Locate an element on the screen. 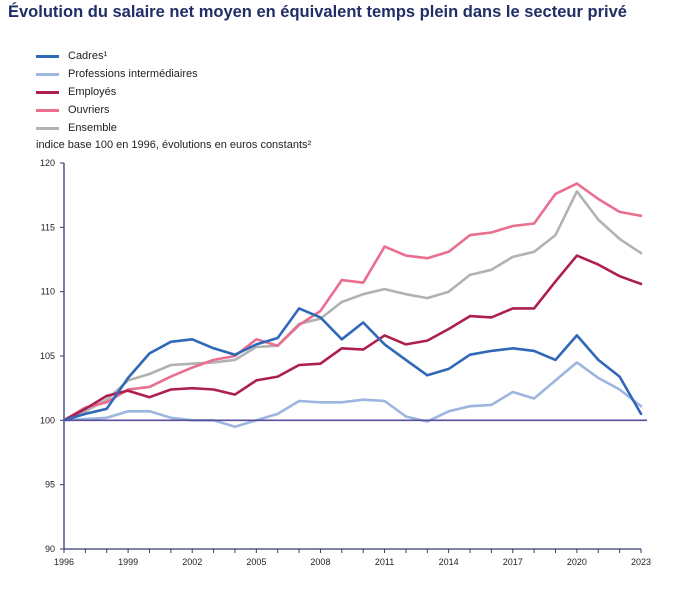 The image size is (680, 591). y-tick-label: 95 is located at coordinates (50, 485).